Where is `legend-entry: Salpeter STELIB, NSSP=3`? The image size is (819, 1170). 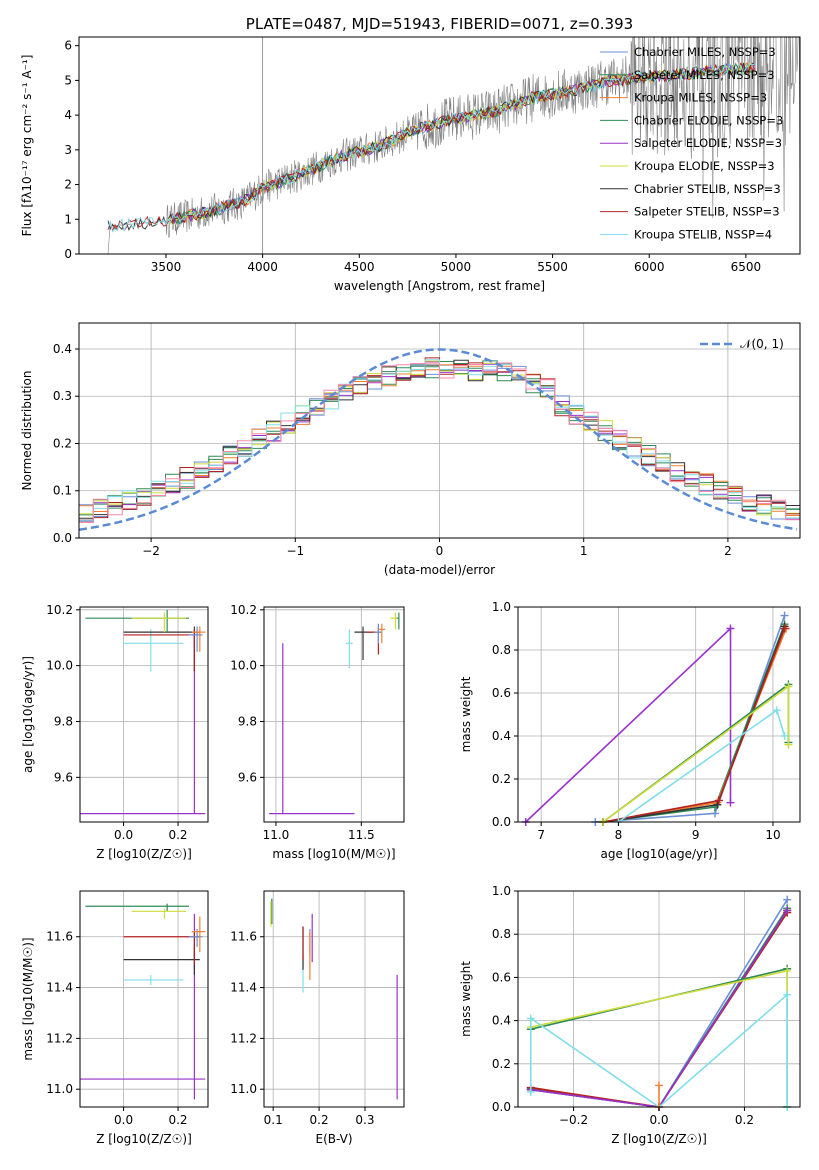
legend-entry: Salpeter STELIB, NSSP=3 is located at coordinates (707, 212).